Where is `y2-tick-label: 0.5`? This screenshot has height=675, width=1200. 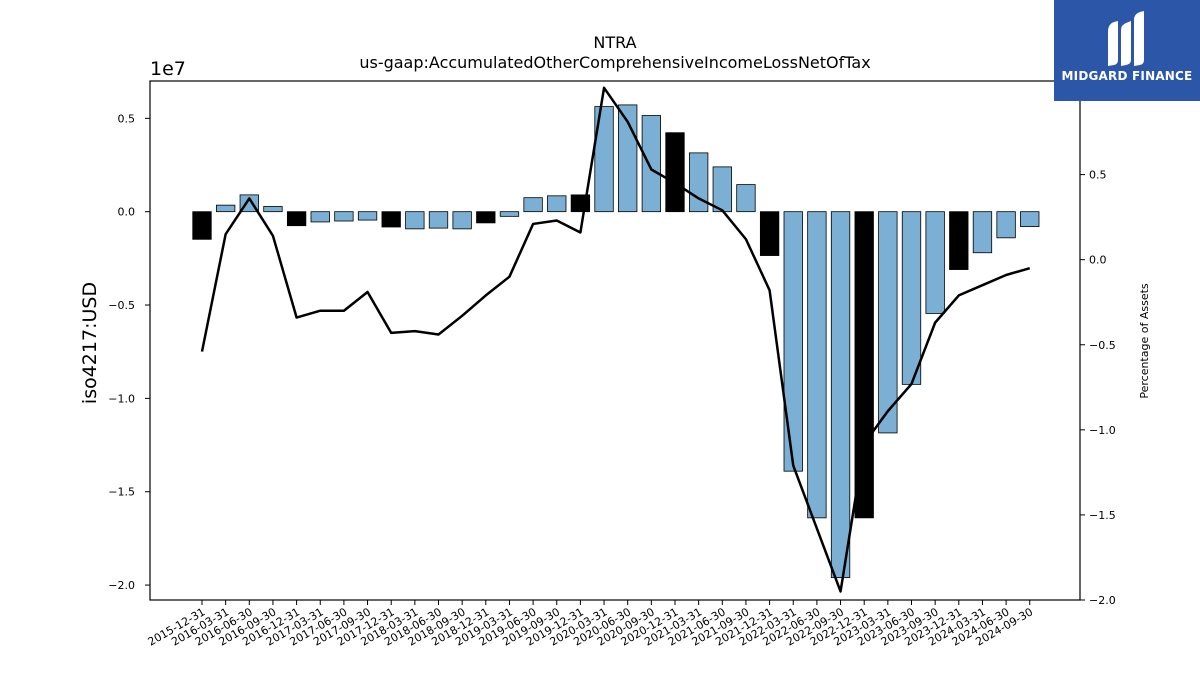 y2-tick-label: 0.5 is located at coordinates (1098, 175).